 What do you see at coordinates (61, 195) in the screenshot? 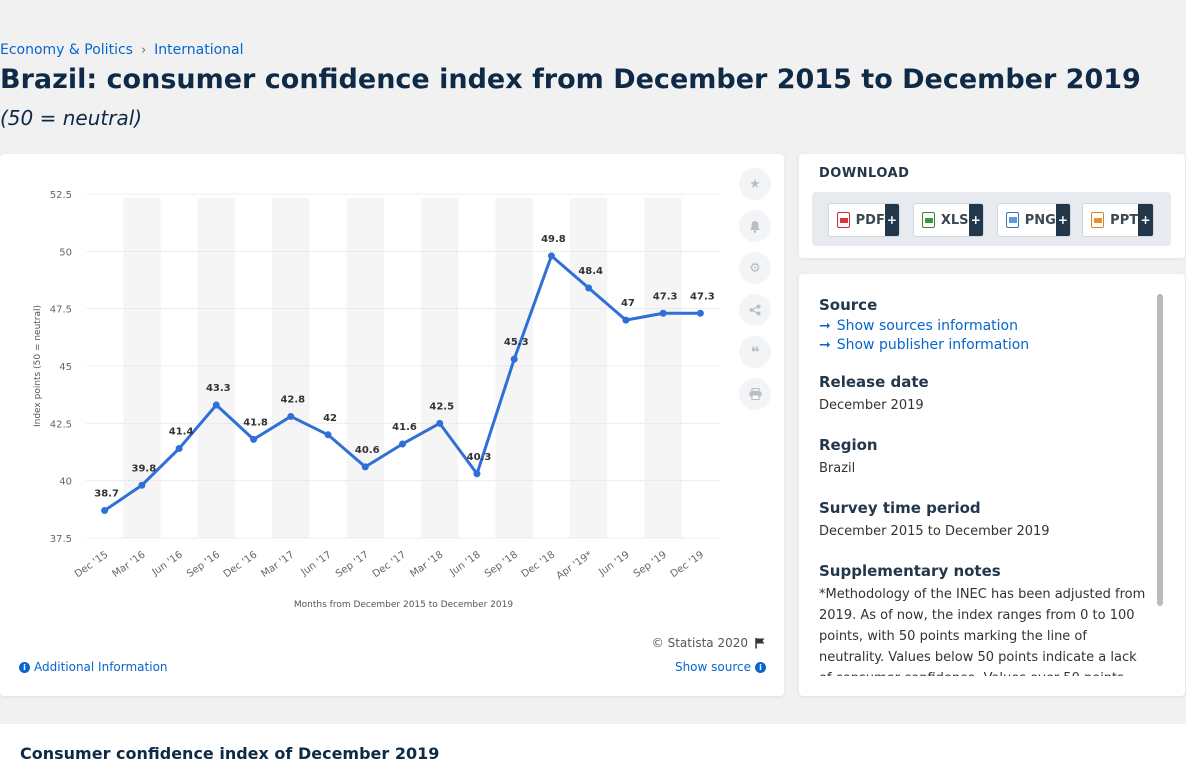
I see `y-tick-label: 52.5` at bounding box center [61, 195].